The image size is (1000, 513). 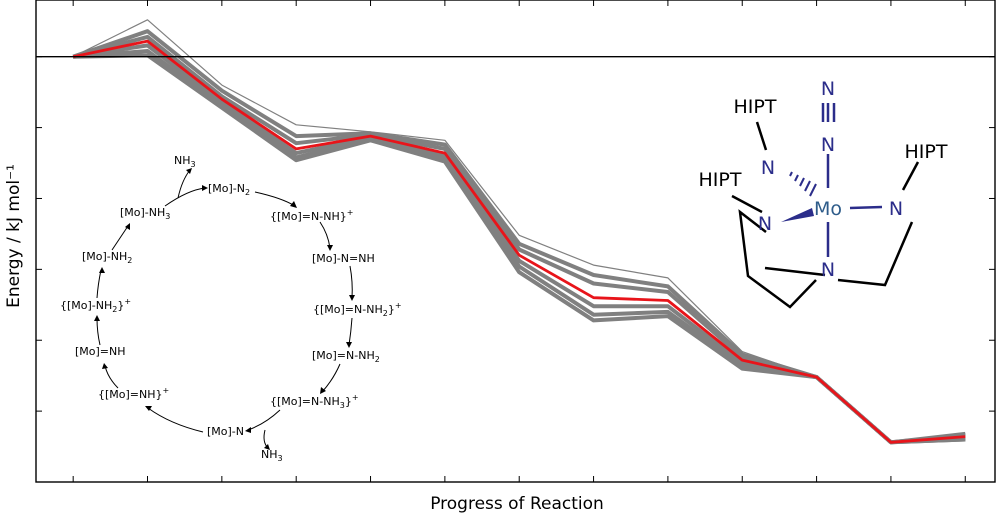 I want to click on molybdenum-complex-structure: N N N N N N Mo HIPT HIPT HIPT, so click(x=823, y=193).